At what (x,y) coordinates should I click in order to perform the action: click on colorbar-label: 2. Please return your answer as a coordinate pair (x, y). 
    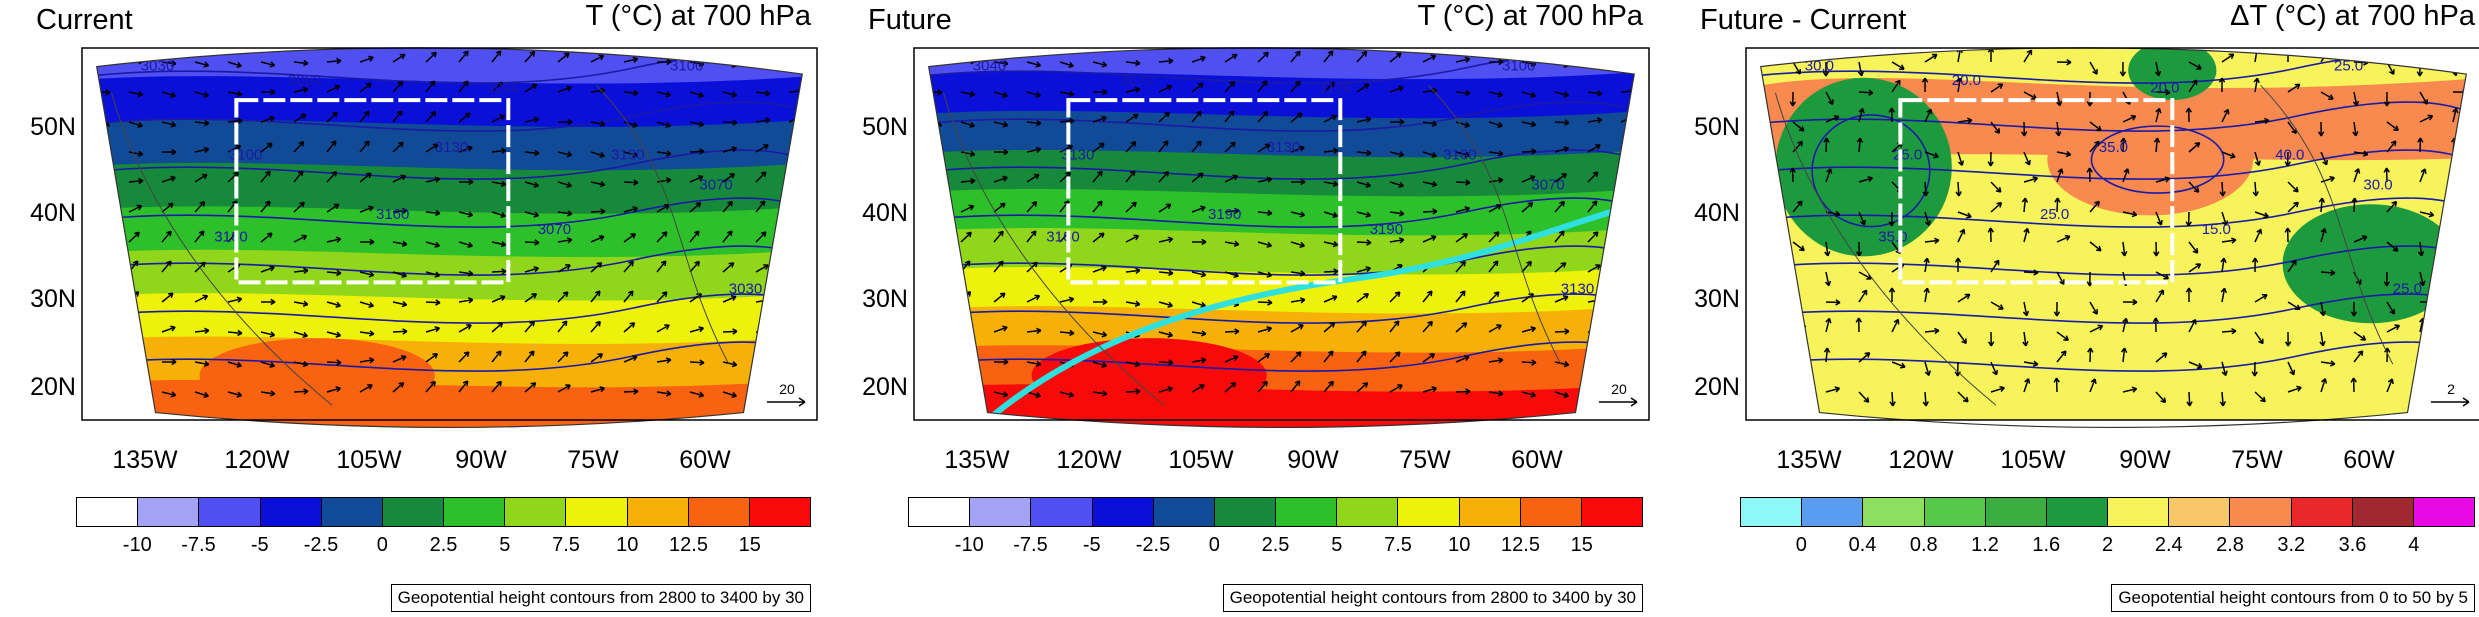
    Looking at the image, I should click on (2107, 545).